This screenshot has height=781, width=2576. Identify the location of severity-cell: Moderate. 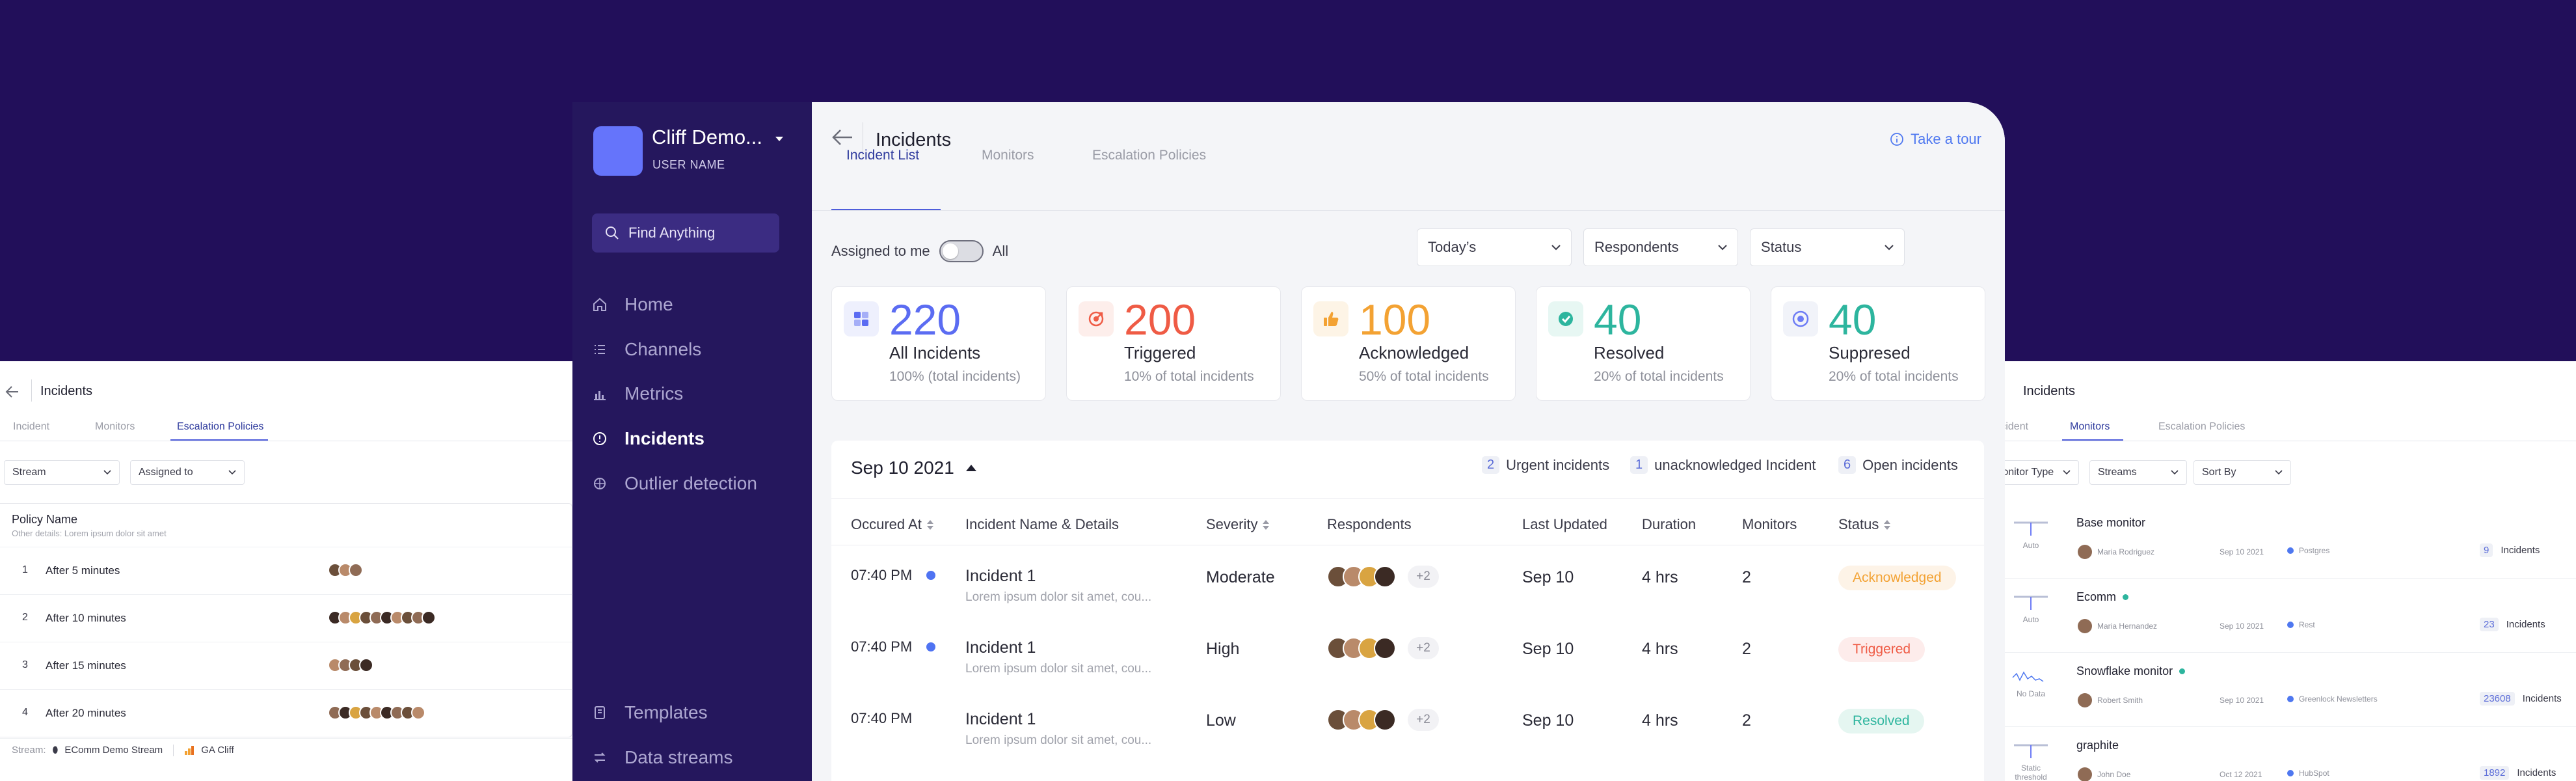
(1240, 577).